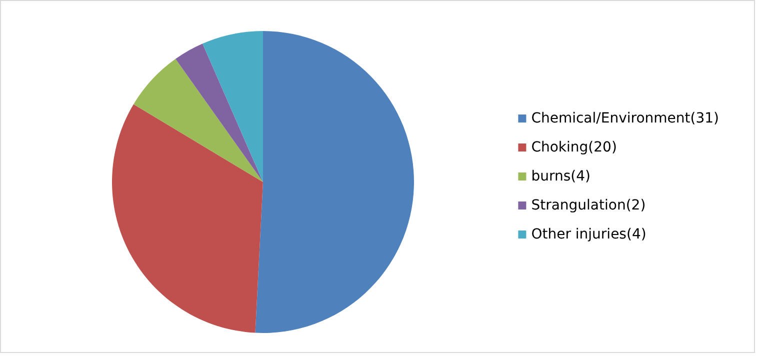 The width and height of the screenshot is (757, 359). What do you see at coordinates (588, 234) in the screenshot?
I see `legend-label: Other injuries(4)` at bounding box center [588, 234].